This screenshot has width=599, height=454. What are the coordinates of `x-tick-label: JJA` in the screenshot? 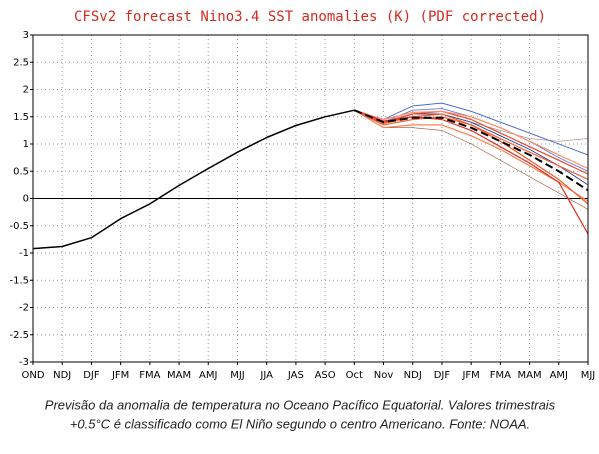 It's located at (266, 375).